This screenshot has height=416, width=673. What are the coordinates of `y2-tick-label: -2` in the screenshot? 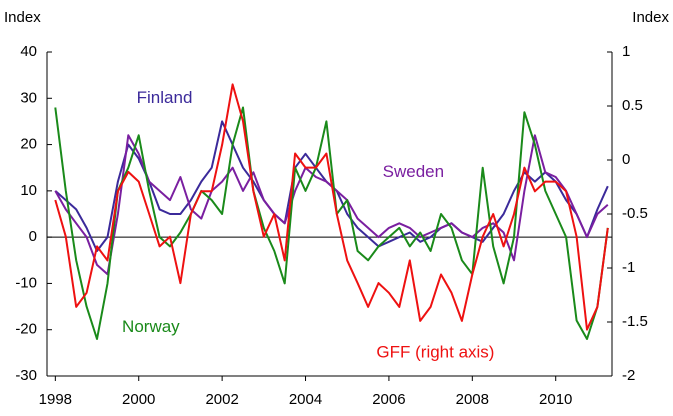 It's located at (628, 375).